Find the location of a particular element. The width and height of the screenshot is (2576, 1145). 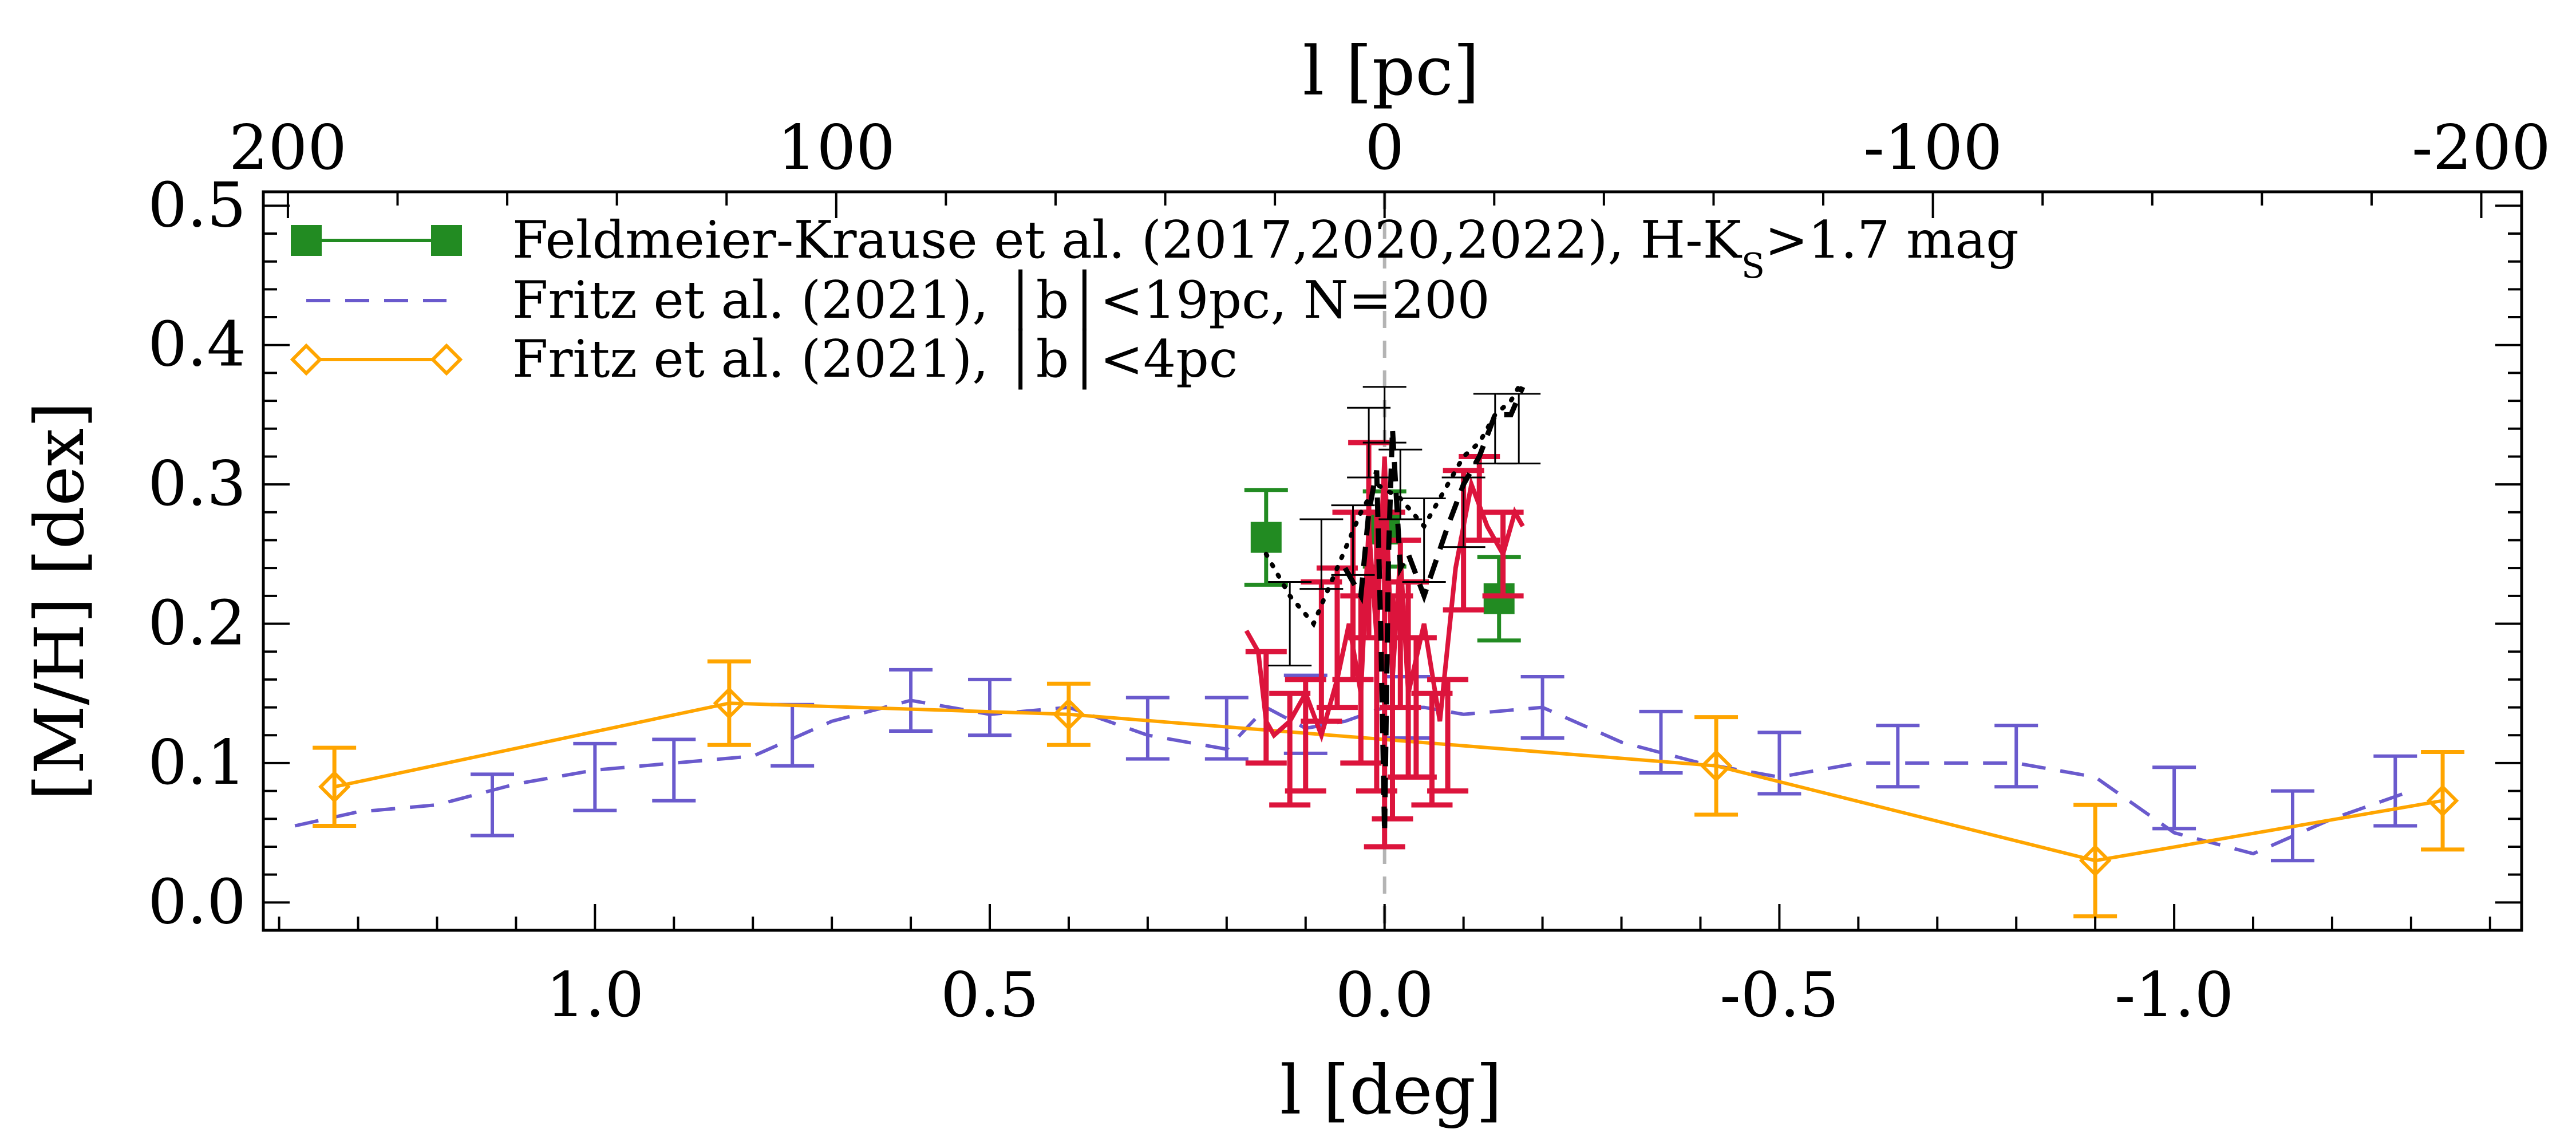

top-tick-label: -200 is located at coordinates (2481, 148).